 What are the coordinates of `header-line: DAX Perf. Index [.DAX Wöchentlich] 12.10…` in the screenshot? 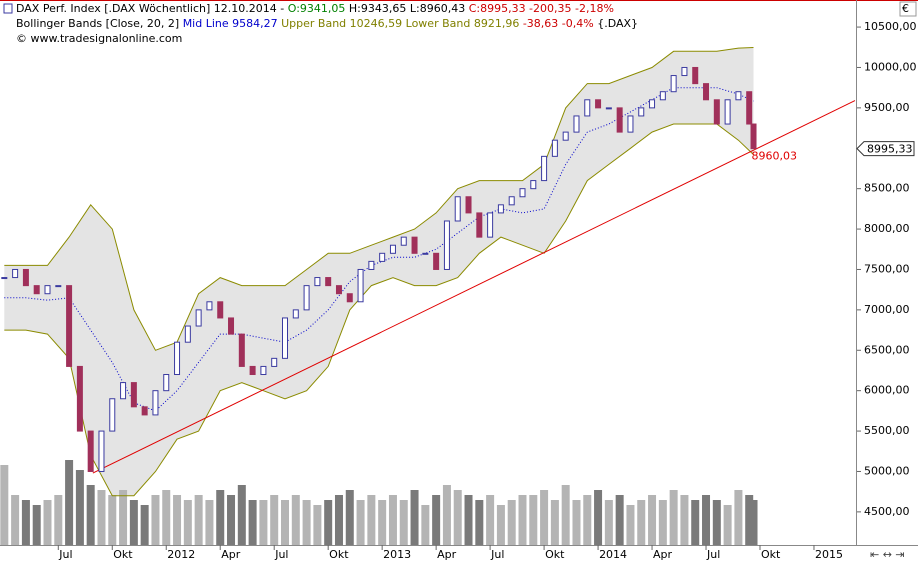 It's located at (315, 8).